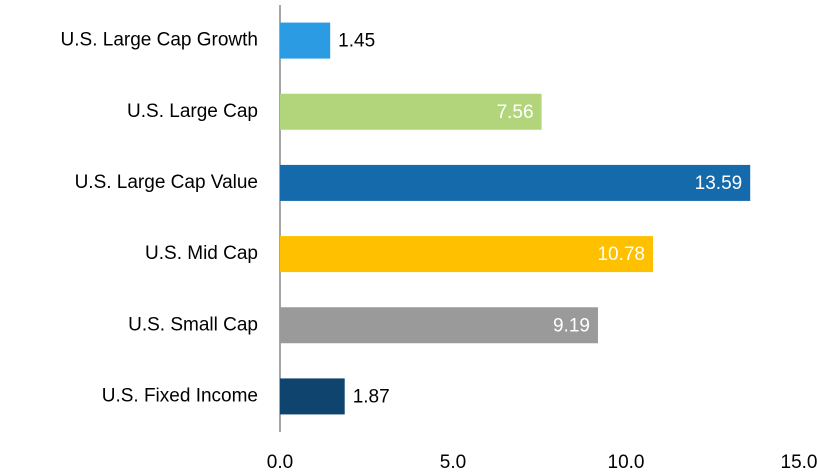 The image size is (817, 475). I want to click on x-tick-label: 10.0, so click(626, 462).